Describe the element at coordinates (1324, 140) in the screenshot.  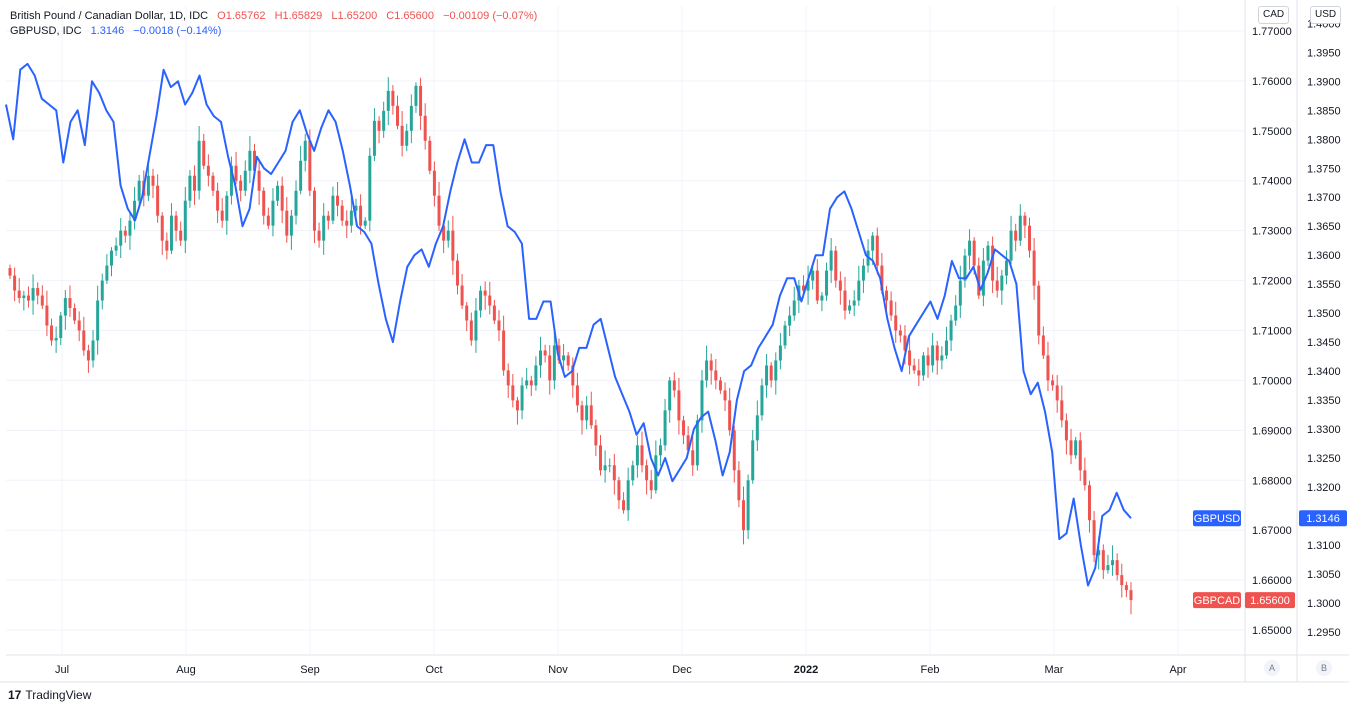
I see `usd-tick-label: 1.3800` at that location.